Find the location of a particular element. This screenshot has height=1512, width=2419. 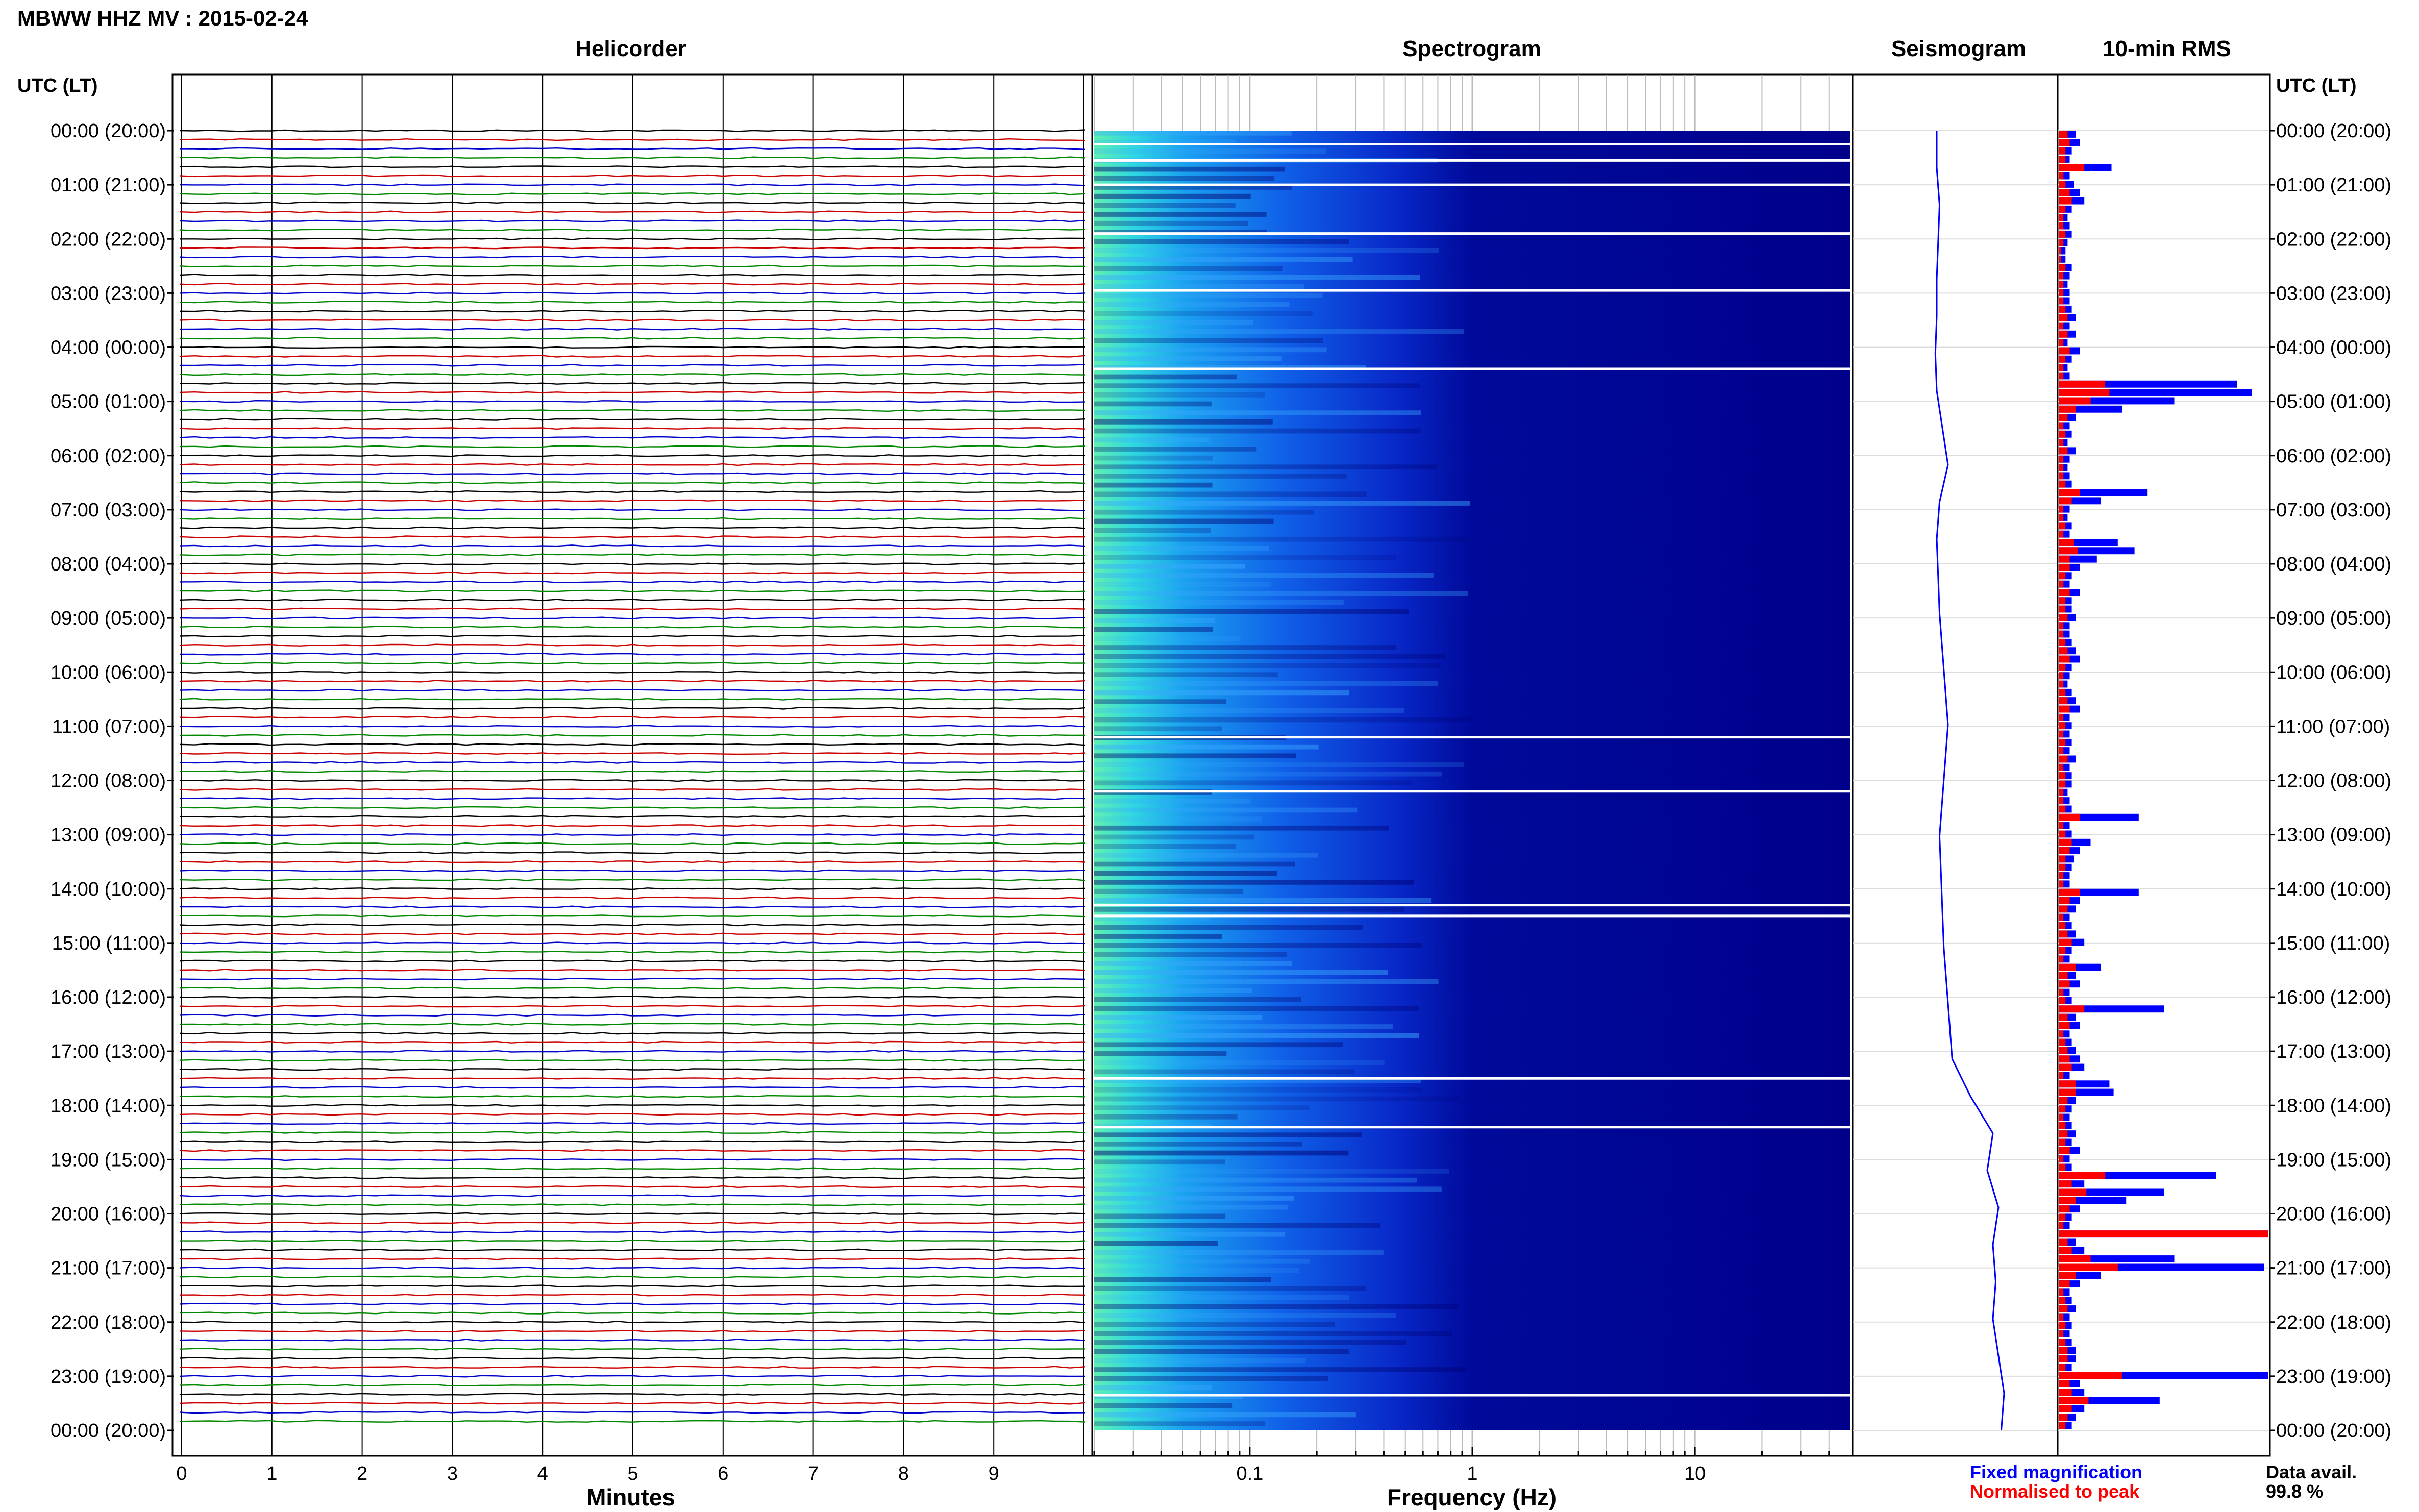

time-label-right: 21:00 (17:00) is located at coordinates (2333, 1268).